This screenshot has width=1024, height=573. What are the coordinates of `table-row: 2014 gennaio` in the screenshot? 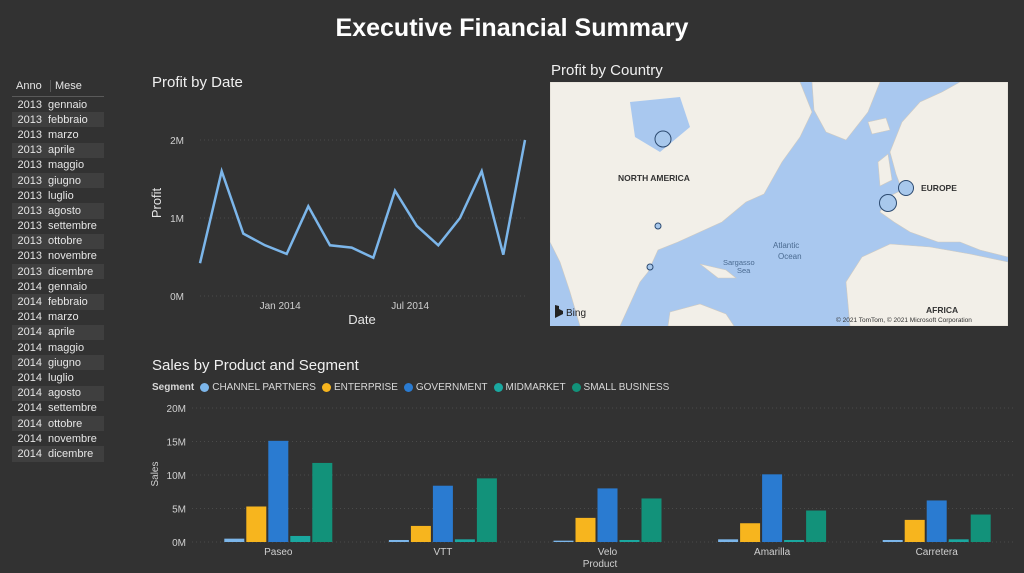 It's located at (58, 286).